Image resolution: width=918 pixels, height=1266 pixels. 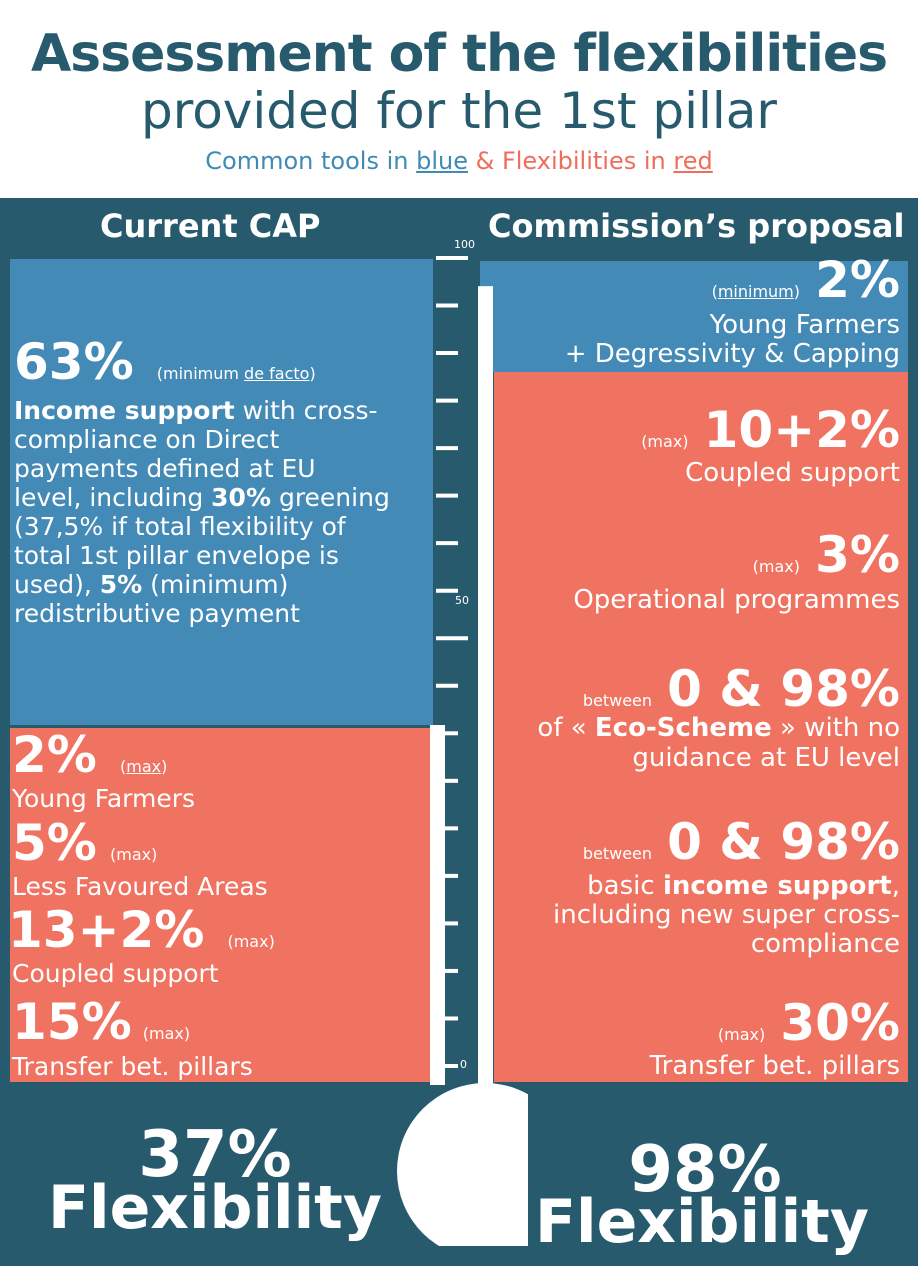 What do you see at coordinates (683, 728) in the screenshot?
I see `eco-l1-bold: Eco-Scheme` at bounding box center [683, 728].